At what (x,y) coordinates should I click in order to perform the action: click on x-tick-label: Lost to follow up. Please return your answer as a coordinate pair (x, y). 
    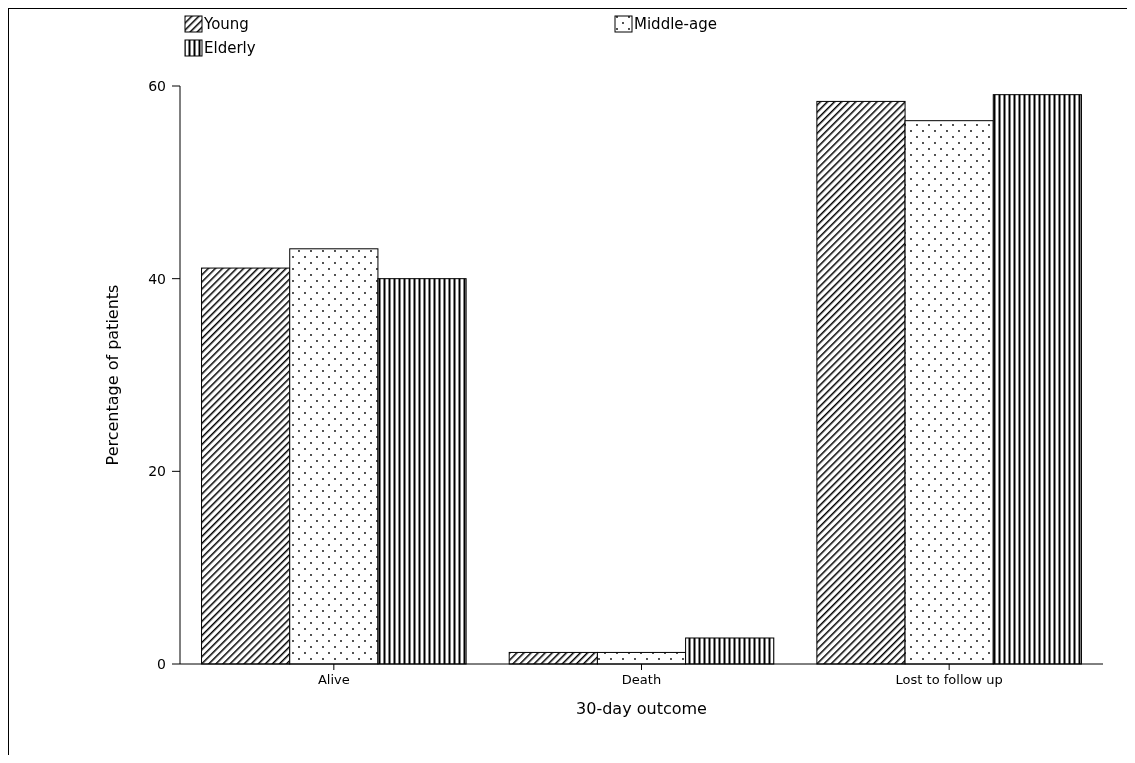
    Looking at the image, I should click on (949, 679).